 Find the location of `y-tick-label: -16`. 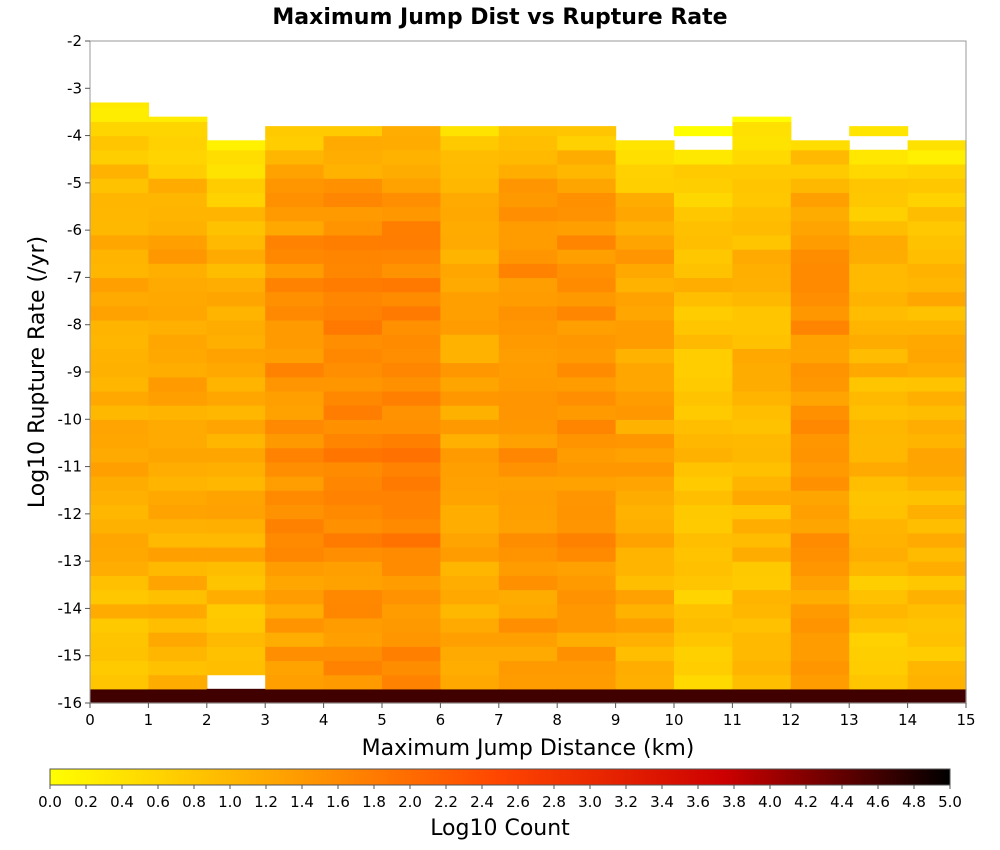

y-tick-label: -16 is located at coordinates (70, 703).